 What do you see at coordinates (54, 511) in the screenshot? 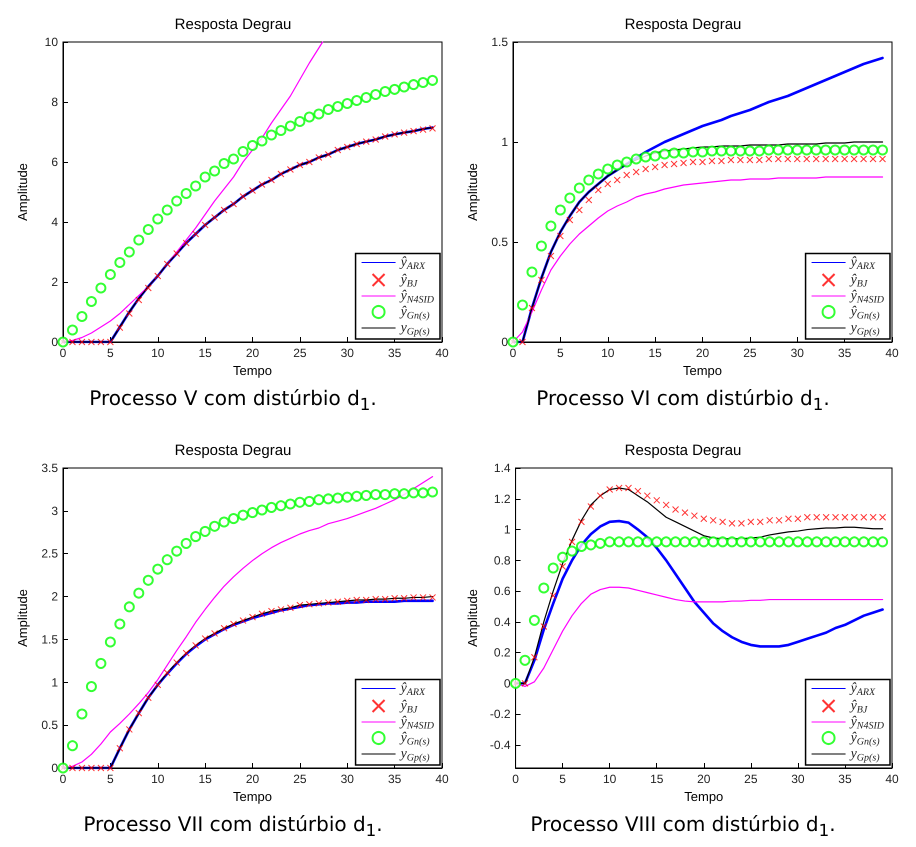
I see `y-tick-label: 3` at bounding box center [54, 511].